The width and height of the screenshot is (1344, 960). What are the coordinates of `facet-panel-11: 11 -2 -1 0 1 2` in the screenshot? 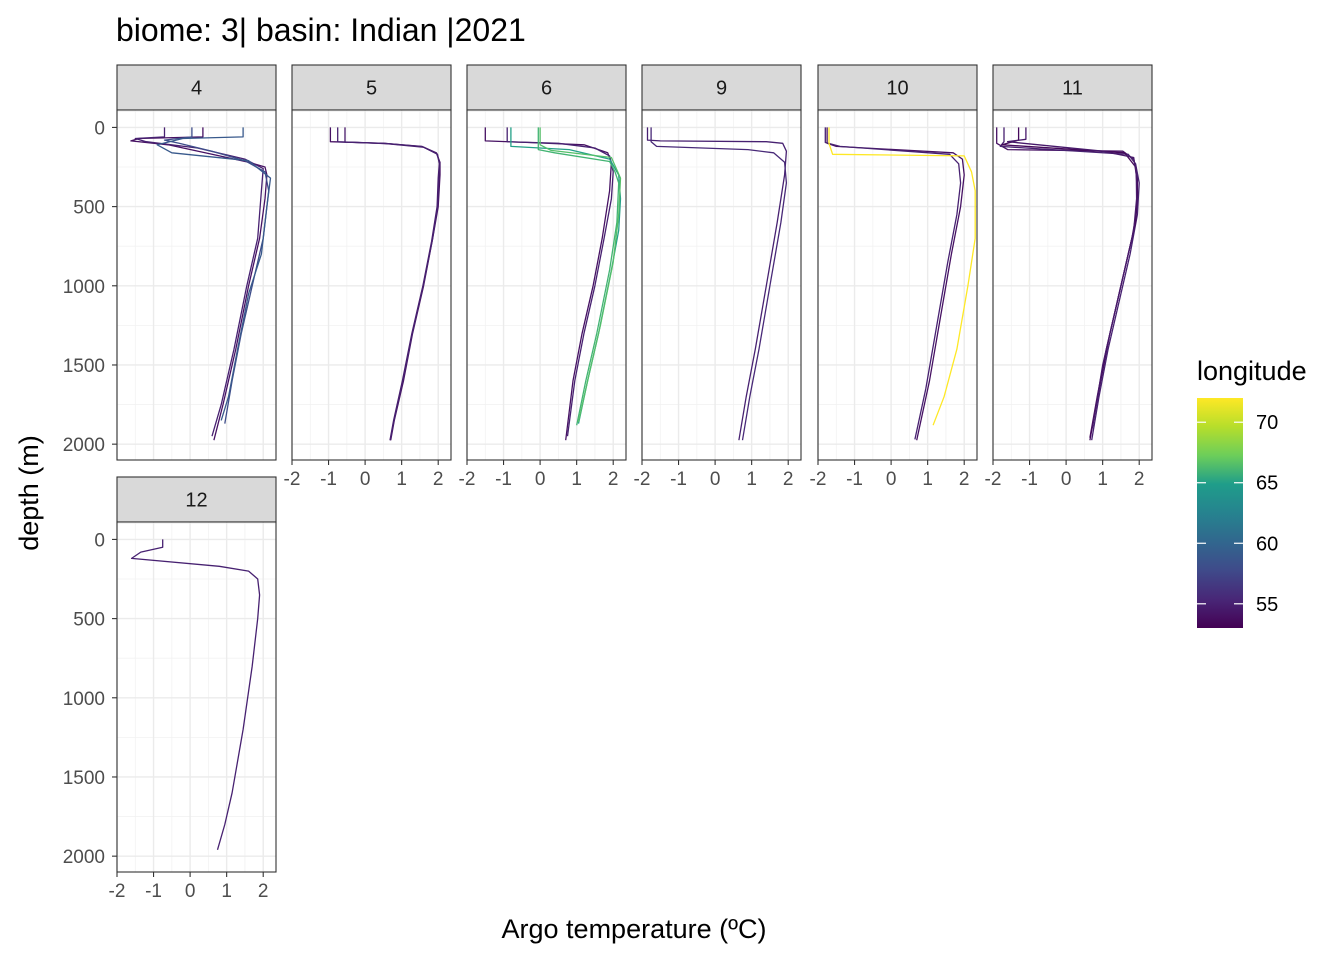 It's located at (1069, 277).